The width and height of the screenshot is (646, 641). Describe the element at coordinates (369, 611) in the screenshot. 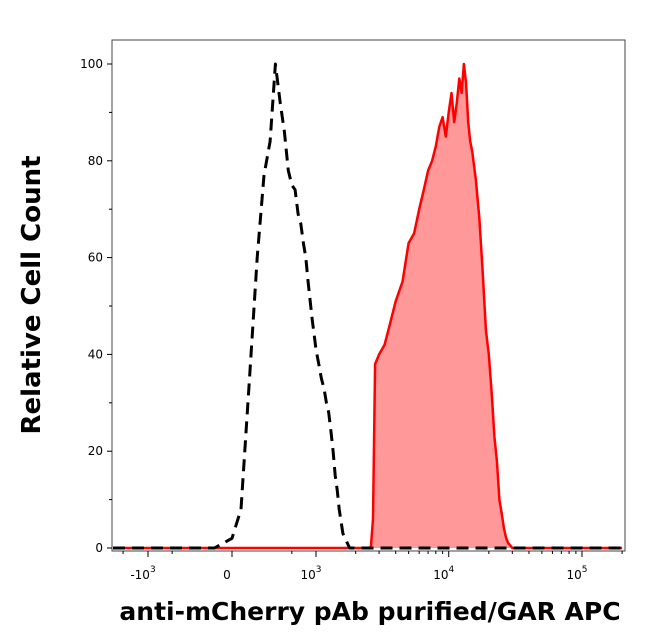

I see `x-axis-title: anti-mCherry pAb purified/GAR APC` at that location.